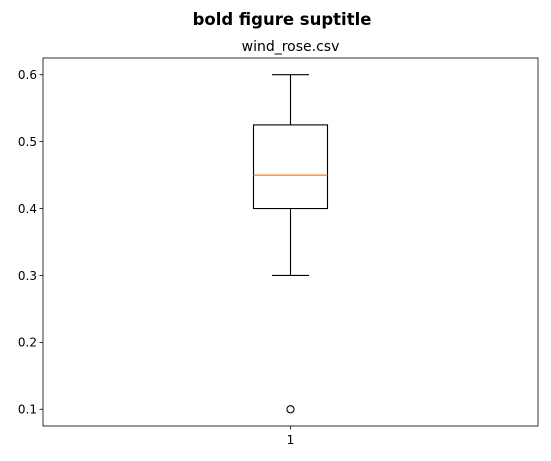 The width and height of the screenshot is (551, 461). I want to click on outlier-point, so click(290, 409).